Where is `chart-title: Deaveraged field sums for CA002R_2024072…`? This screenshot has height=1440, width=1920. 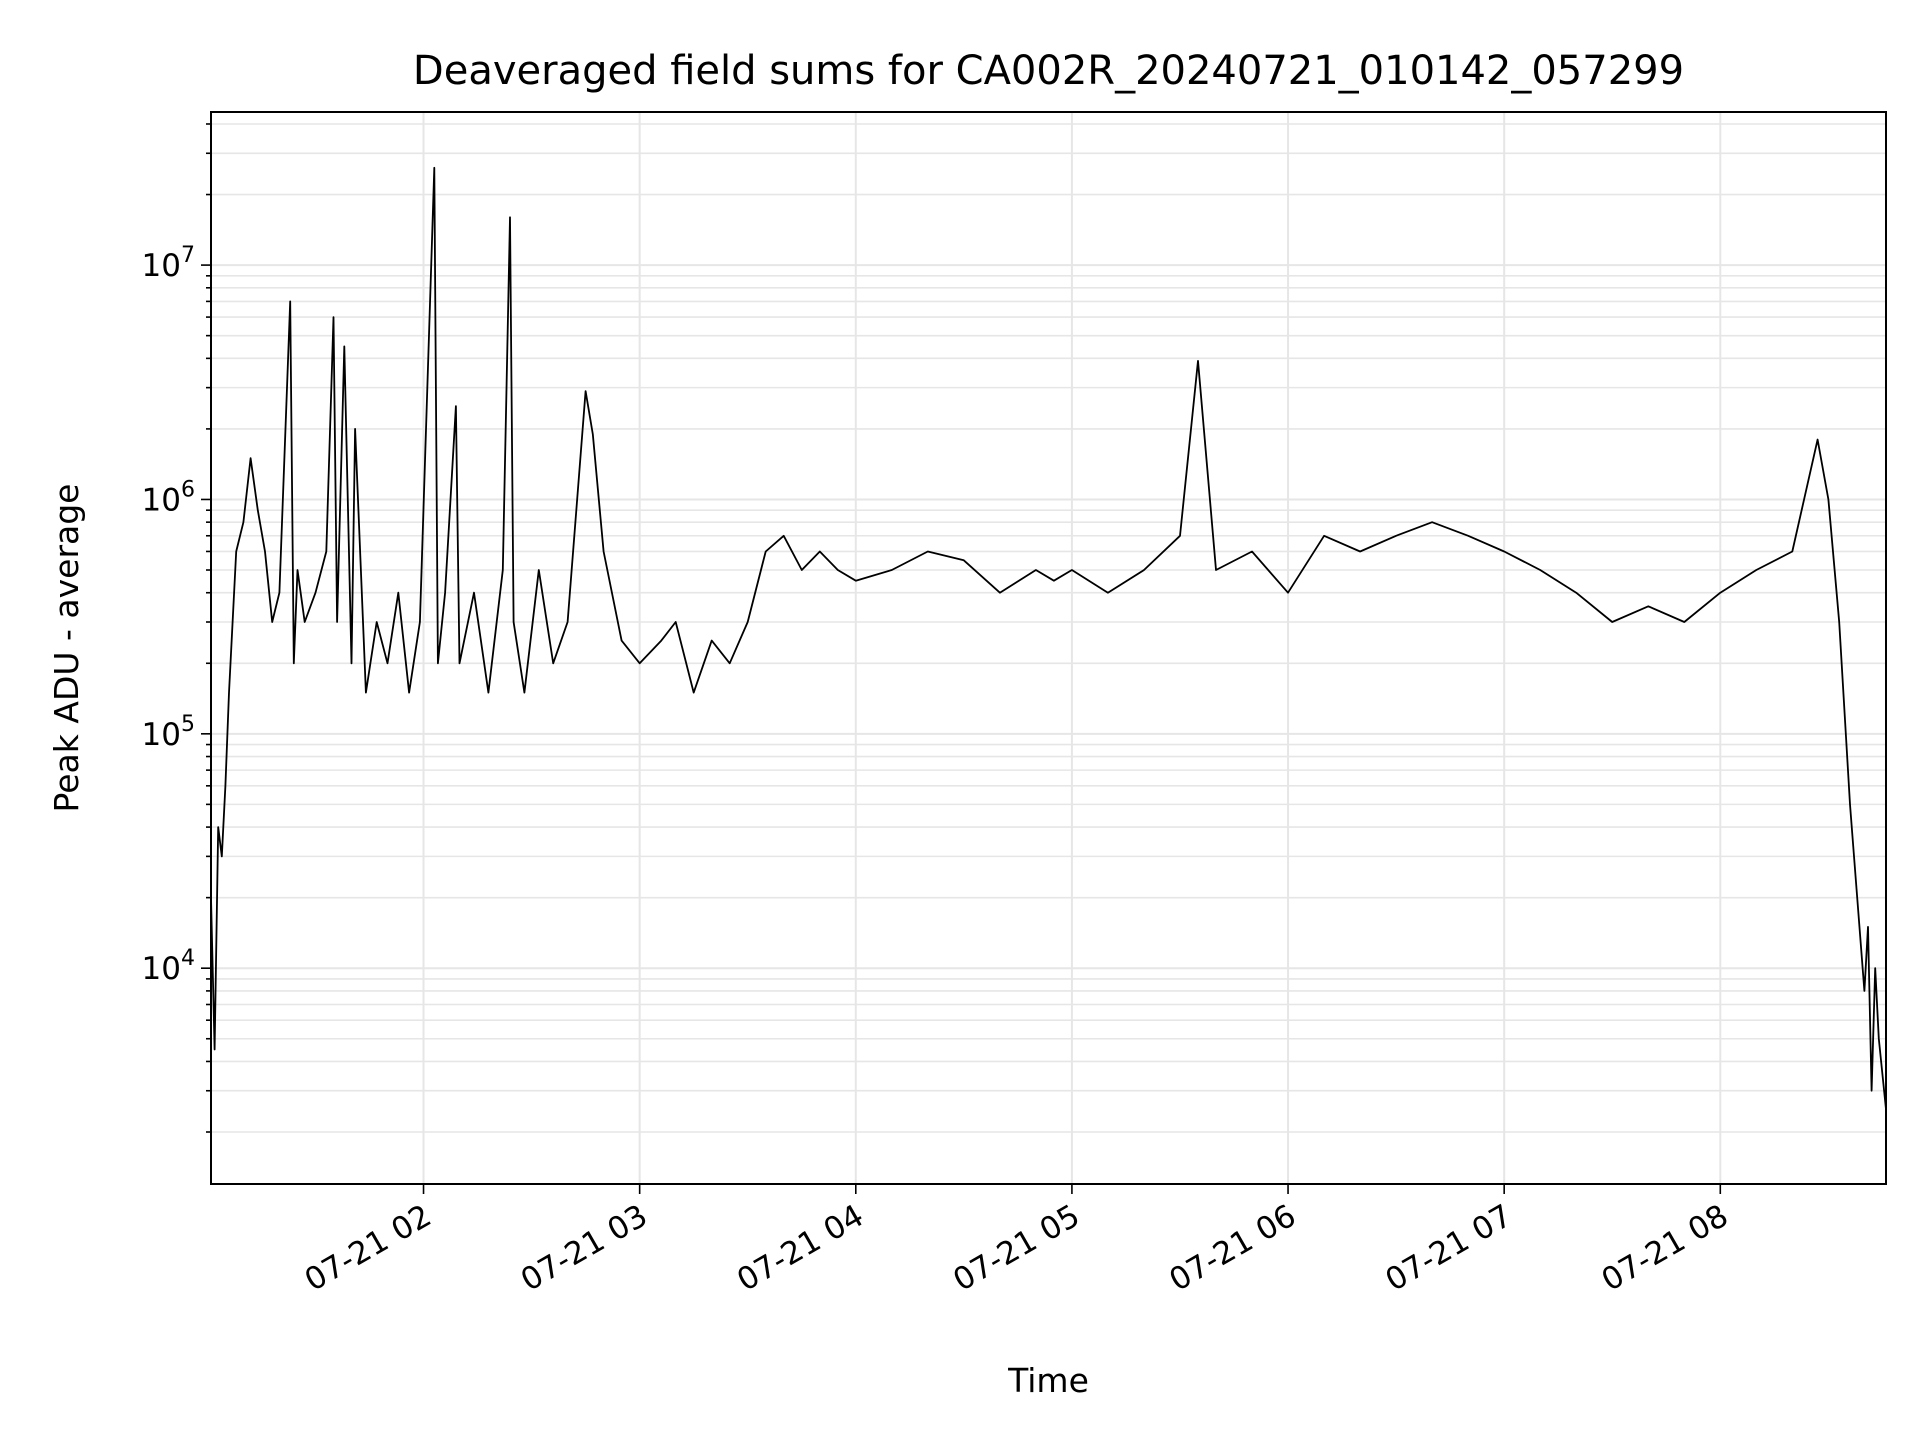 chart-title: Deaveraged field sums for CA002R_2024072… is located at coordinates (1048, 71).